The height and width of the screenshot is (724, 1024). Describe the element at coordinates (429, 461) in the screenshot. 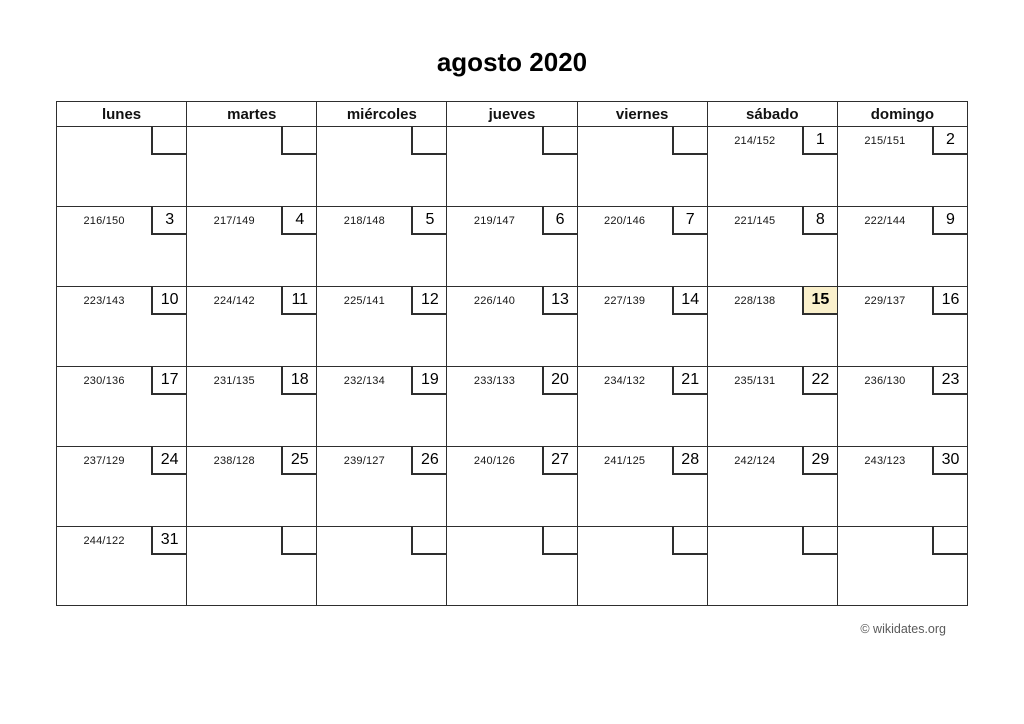

I see `day-number-box: 26` at that location.